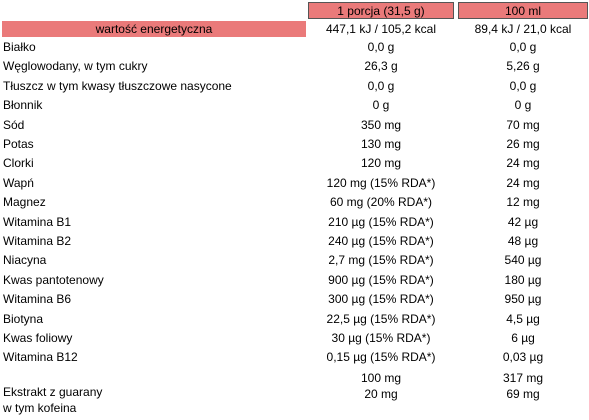 This screenshot has height=420, width=589. What do you see at coordinates (523, 241) in the screenshot?
I see `row-value: 48 µg` at bounding box center [523, 241].